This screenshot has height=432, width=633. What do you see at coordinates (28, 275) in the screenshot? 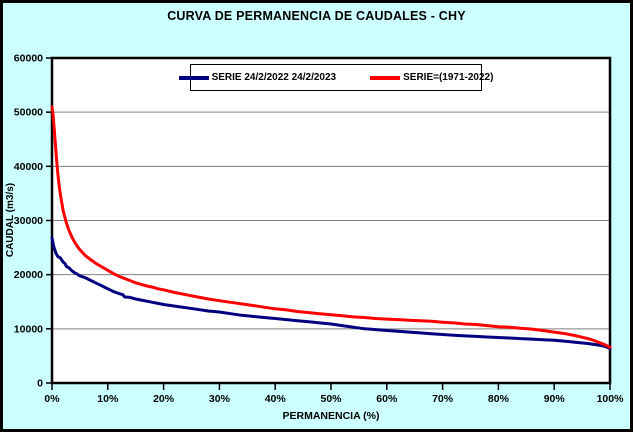
I see `y-tick-label: 20000` at bounding box center [28, 275].